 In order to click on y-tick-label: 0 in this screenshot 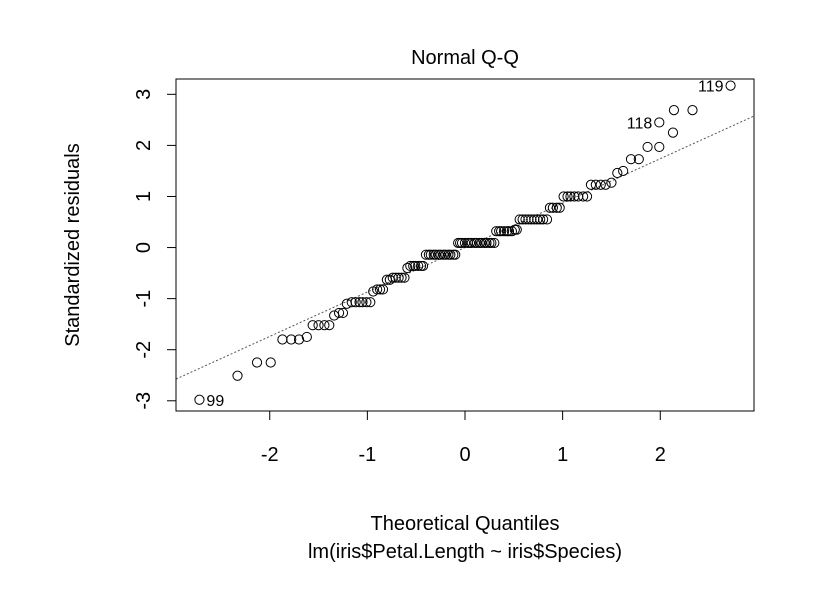, I will do `click(144, 247)`.